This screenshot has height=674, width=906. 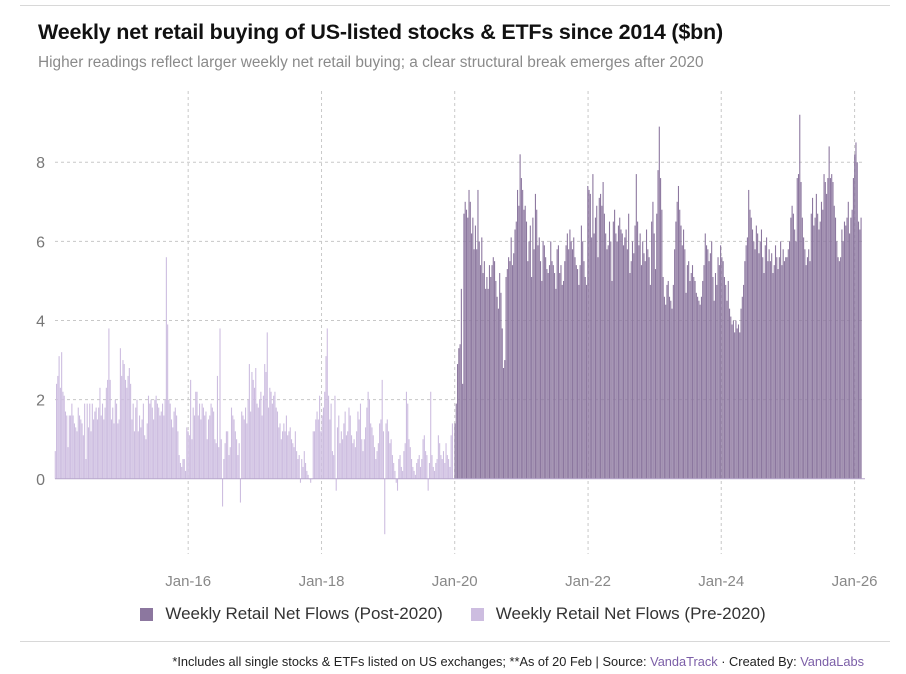 I want to click on legend-label-post: Weekly Retail Net Flows (Post-2020), so click(x=304, y=613).